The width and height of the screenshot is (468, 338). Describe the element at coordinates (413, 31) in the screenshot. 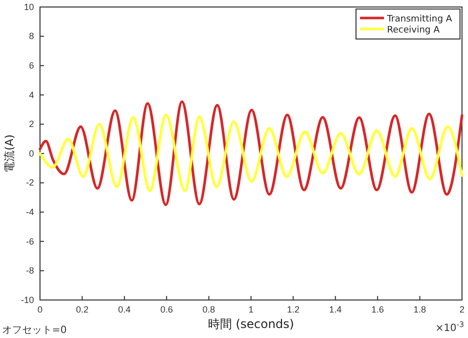

I see `legend-label: Receiving A` at that location.